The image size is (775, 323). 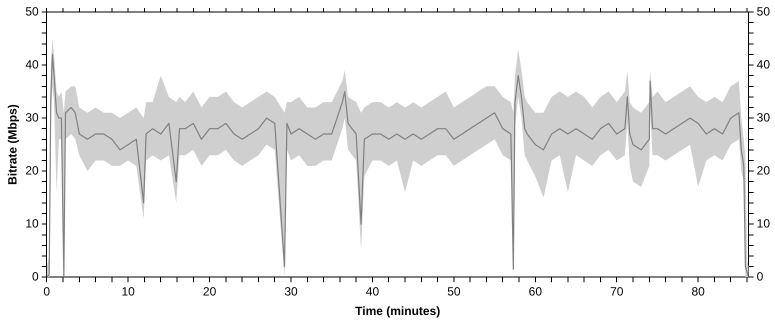 I want to click on x-tick-label: 10, so click(x=128, y=291).